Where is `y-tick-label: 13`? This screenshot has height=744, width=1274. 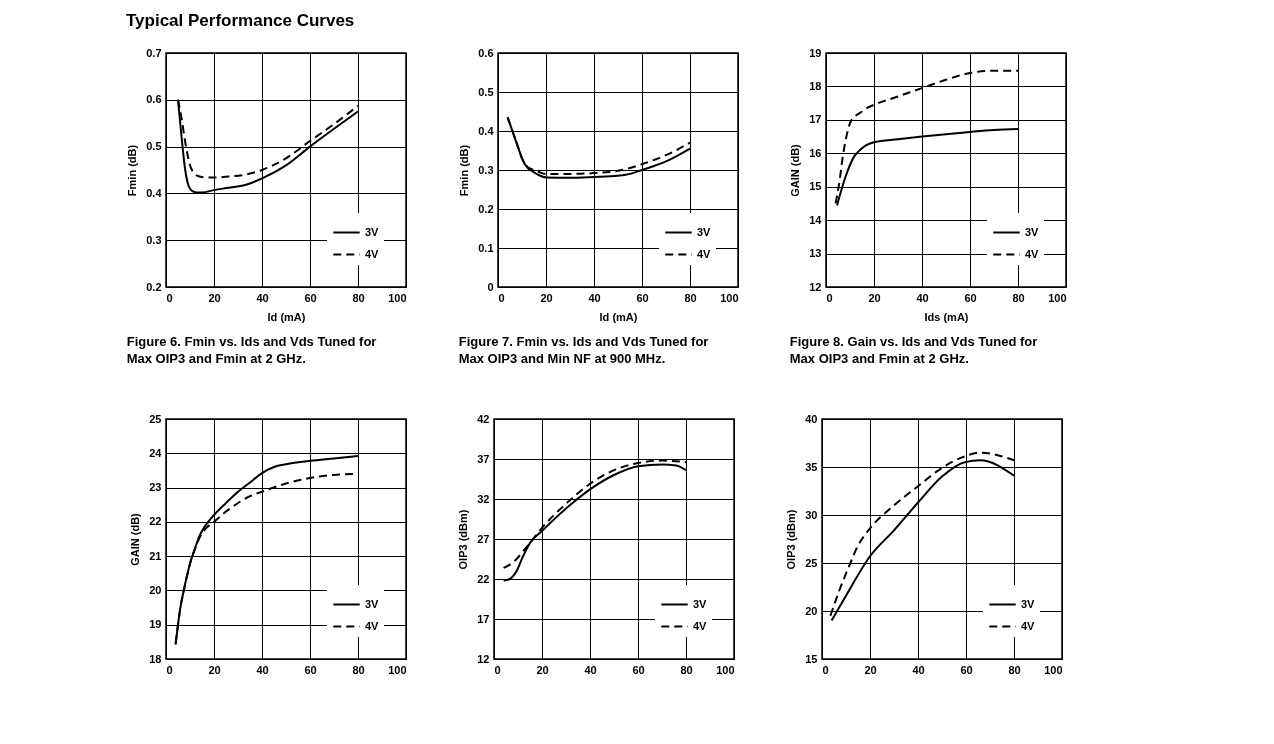
y-tick-label: 13 is located at coordinates (815, 253).